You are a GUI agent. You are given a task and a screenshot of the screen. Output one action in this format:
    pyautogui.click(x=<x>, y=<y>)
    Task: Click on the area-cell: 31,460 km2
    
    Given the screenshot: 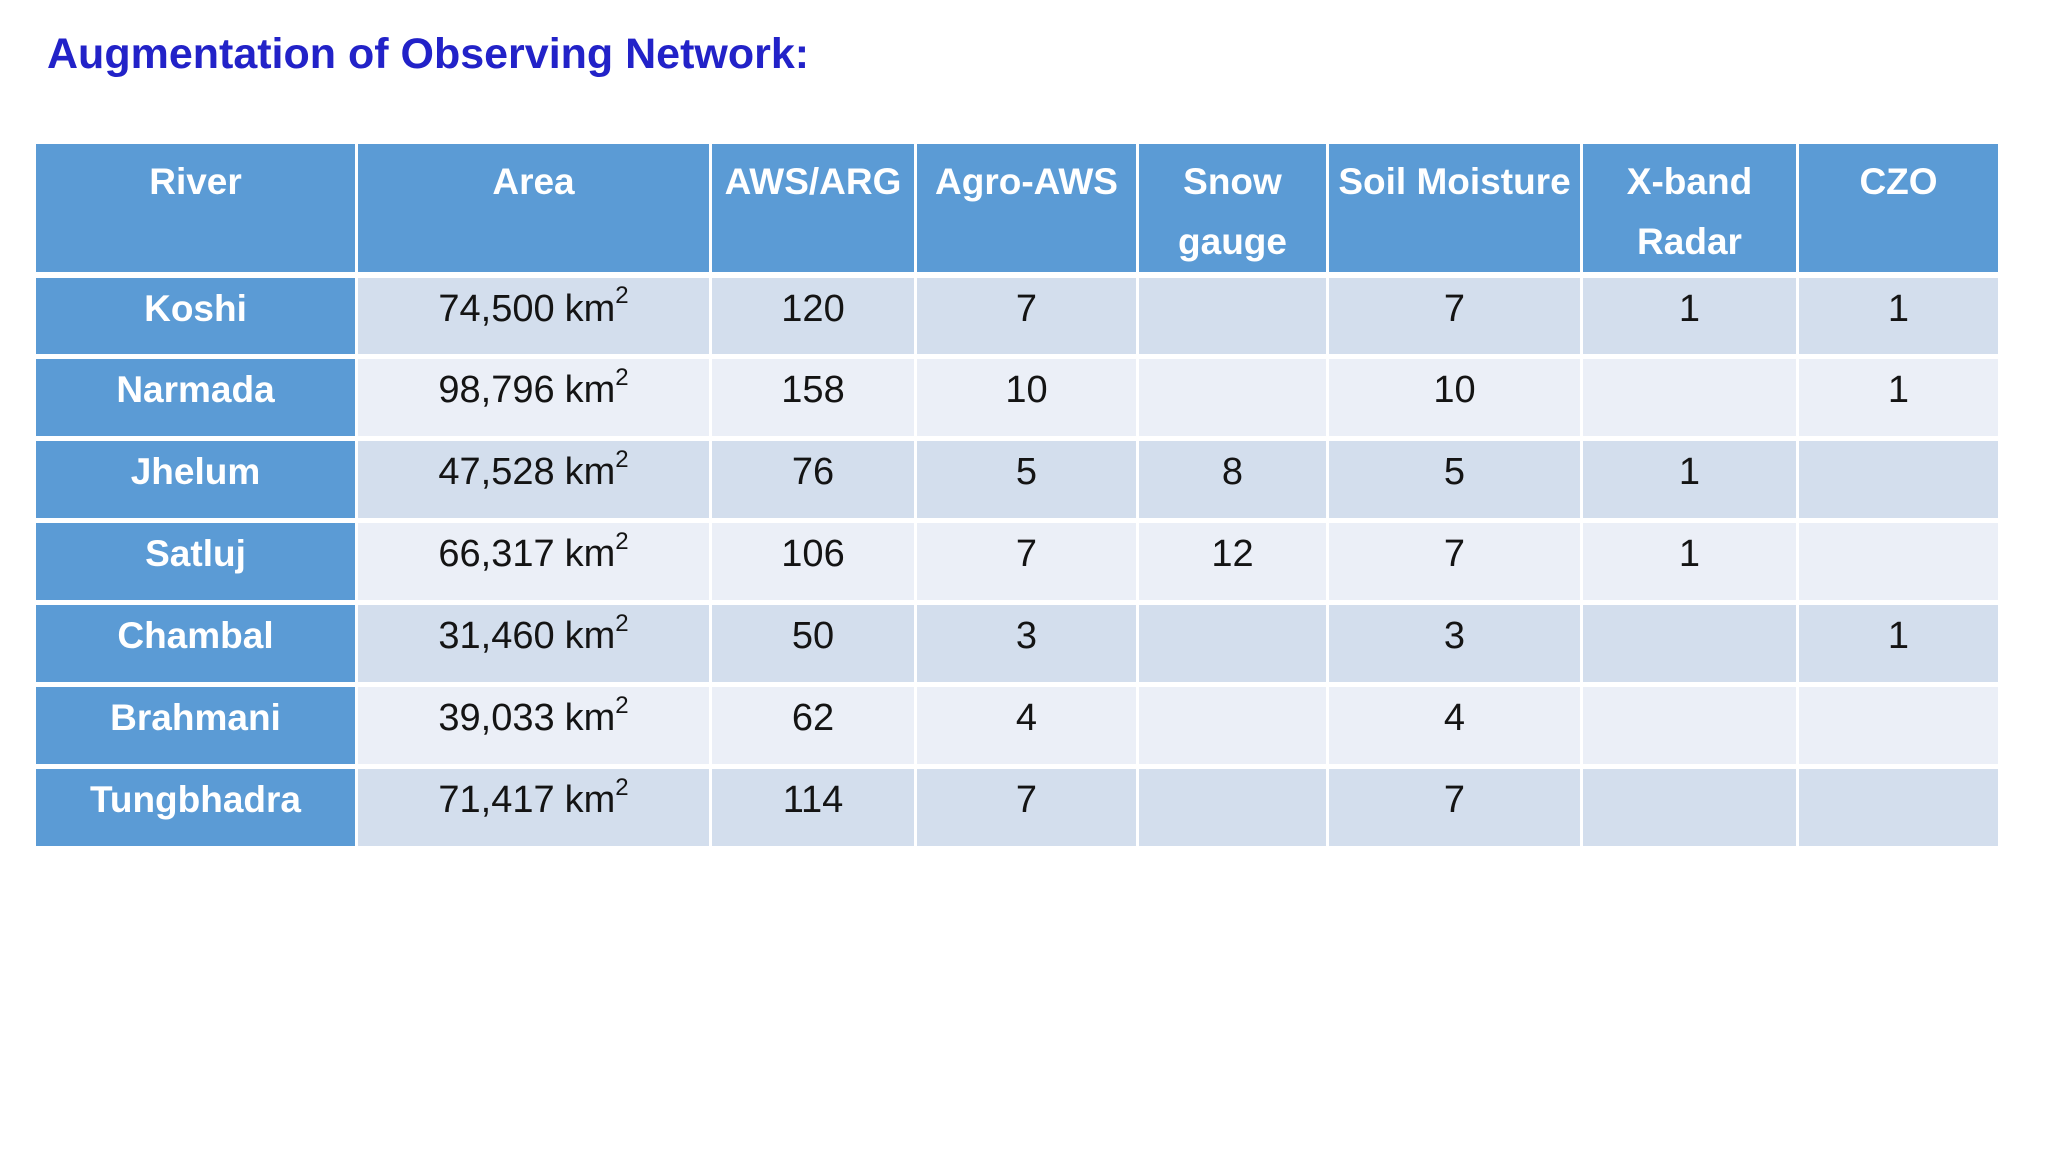 What is the action you would take?
    pyautogui.click(x=533, y=644)
    